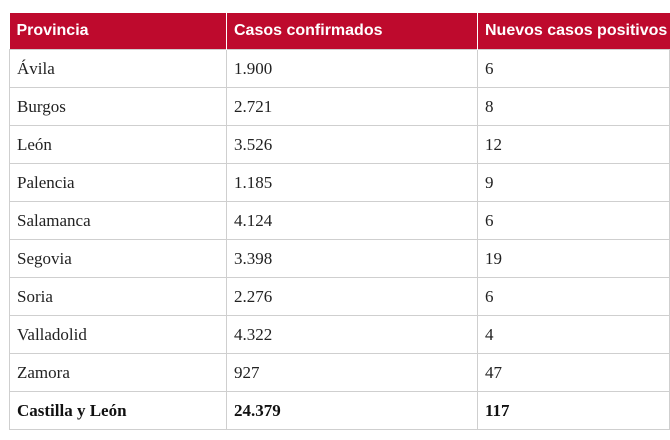  I want to click on table-row: Salamanca 4.124 6, so click(339, 220).